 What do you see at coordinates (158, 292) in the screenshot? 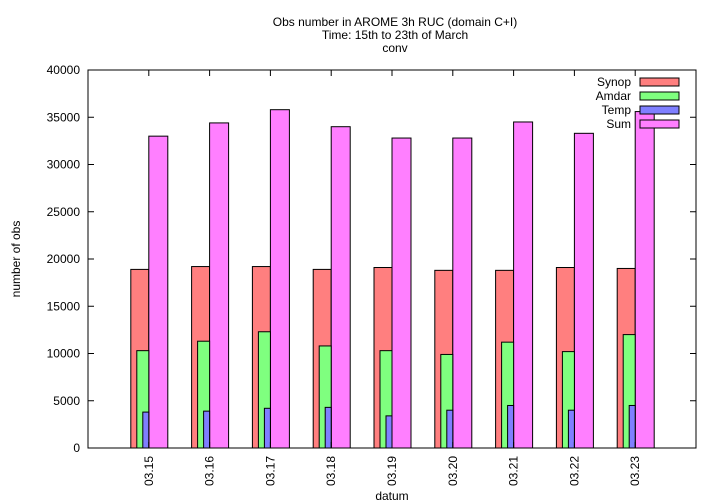
I see `bar-sum-03.15` at bounding box center [158, 292].